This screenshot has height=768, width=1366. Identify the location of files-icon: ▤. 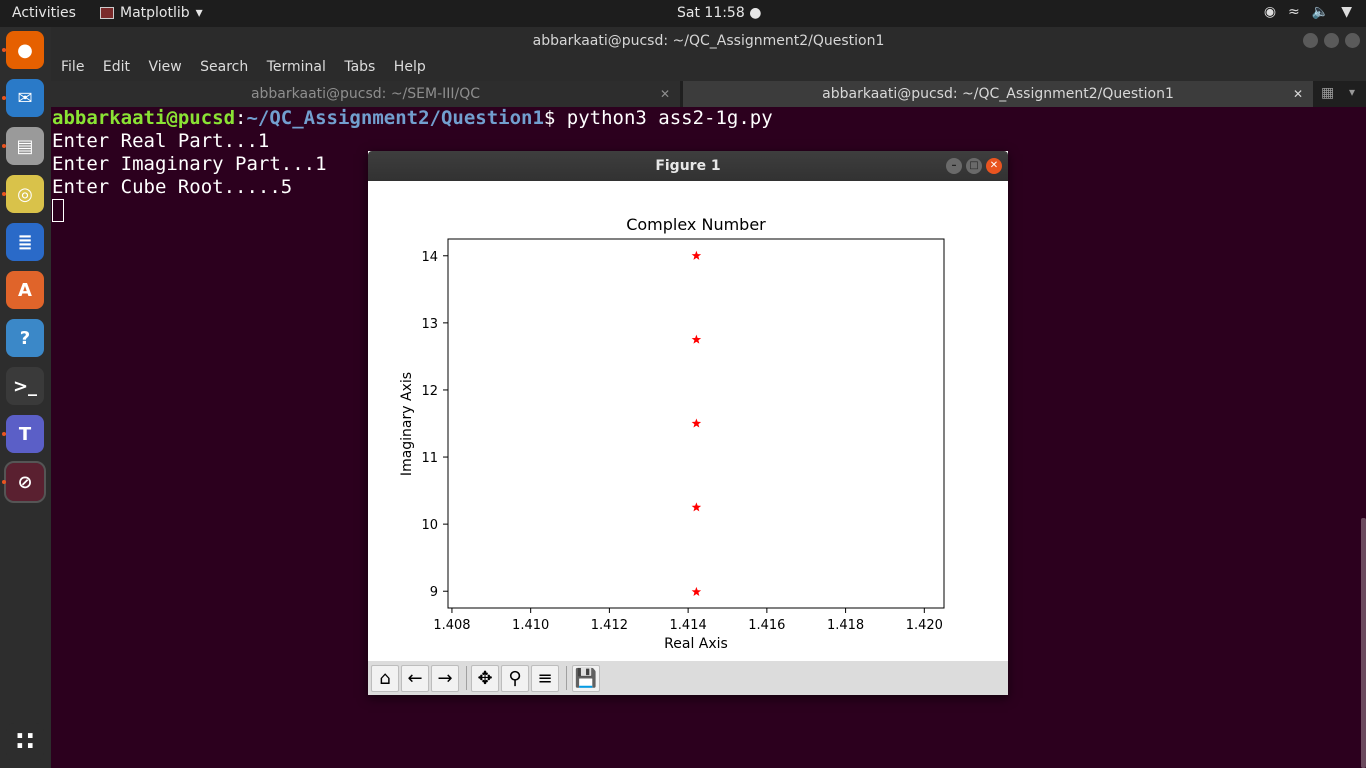
(25, 146).